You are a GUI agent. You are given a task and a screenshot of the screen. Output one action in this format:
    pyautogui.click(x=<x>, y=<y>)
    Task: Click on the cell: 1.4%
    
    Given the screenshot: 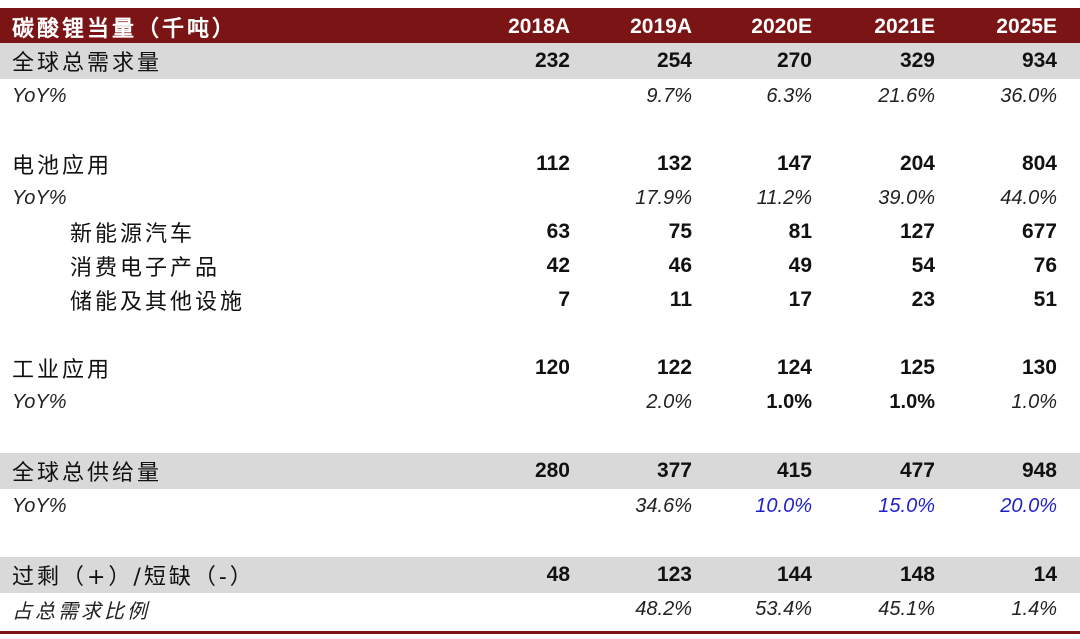 What is the action you would take?
    pyautogui.click(x=1034, y=608)
    